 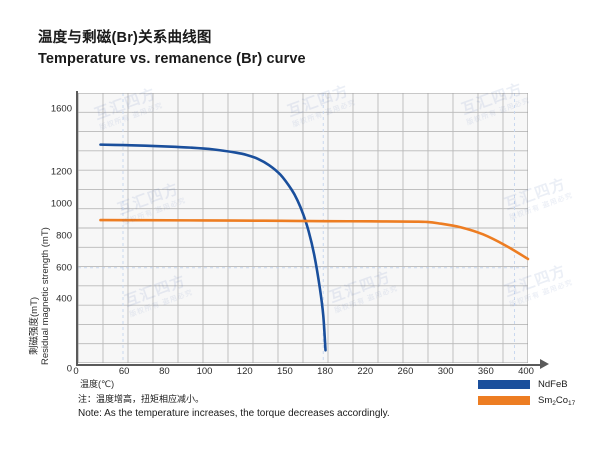 What do you see at coordinates (405, 371) in the screenshot?
I see `x-tick-260: 260` at bounding box center [405, 371].